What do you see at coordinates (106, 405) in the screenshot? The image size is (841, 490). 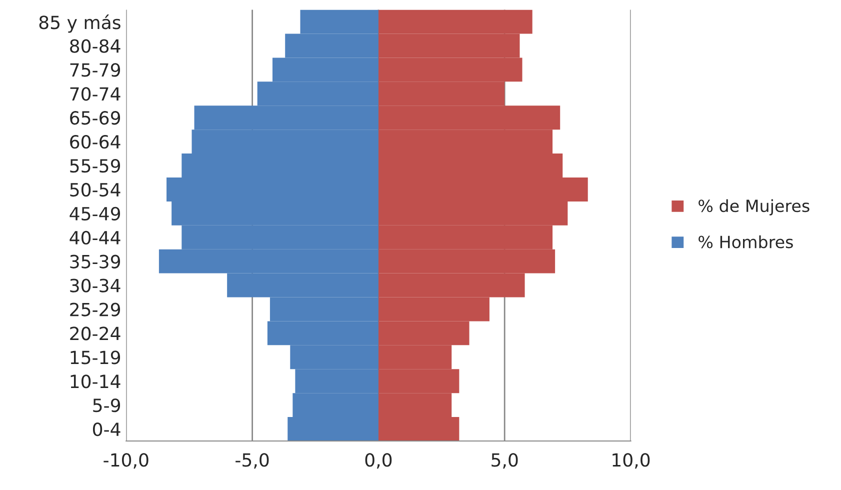 I see `y-tick-label: 5-9` at bounding box center [106, 405].